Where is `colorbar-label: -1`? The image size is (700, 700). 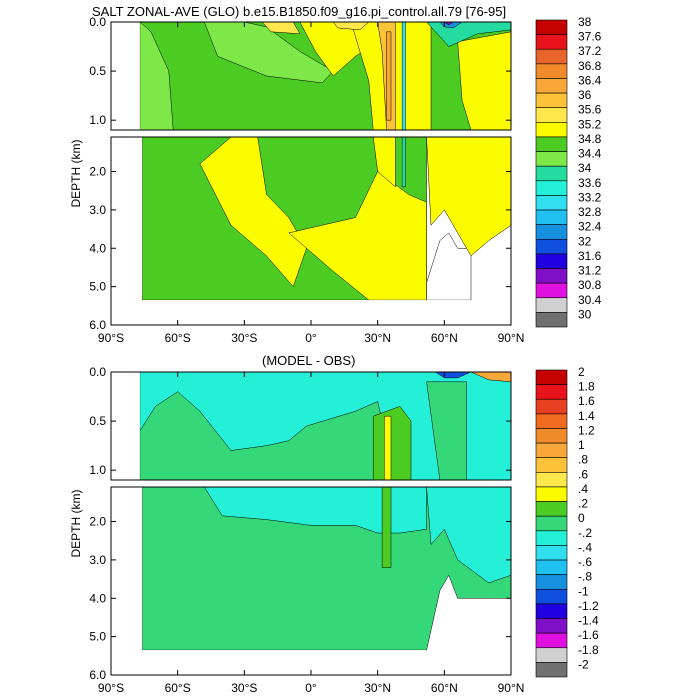
colorbar-label: -1 is located at coordinates (583, 591).